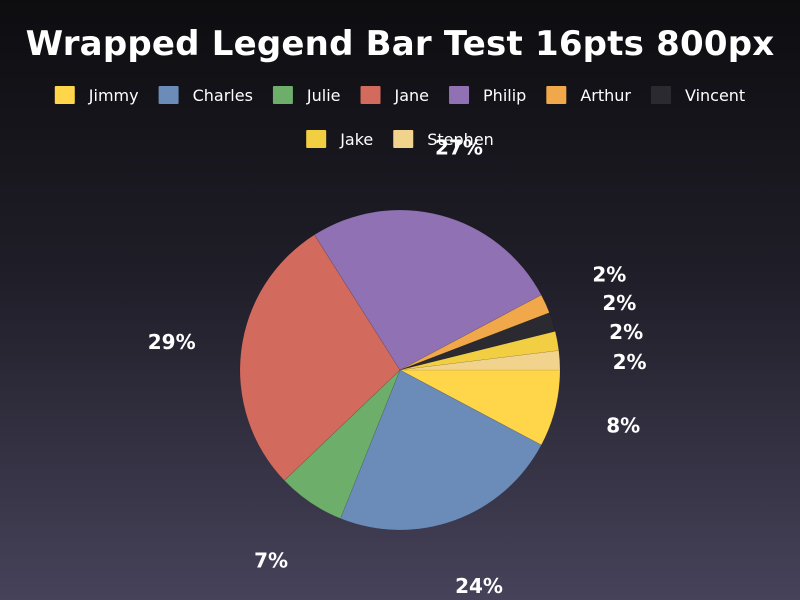 The height and width of the screenshot is (600, 800). I want to click on legend-label: Jake, so click(356, 139).